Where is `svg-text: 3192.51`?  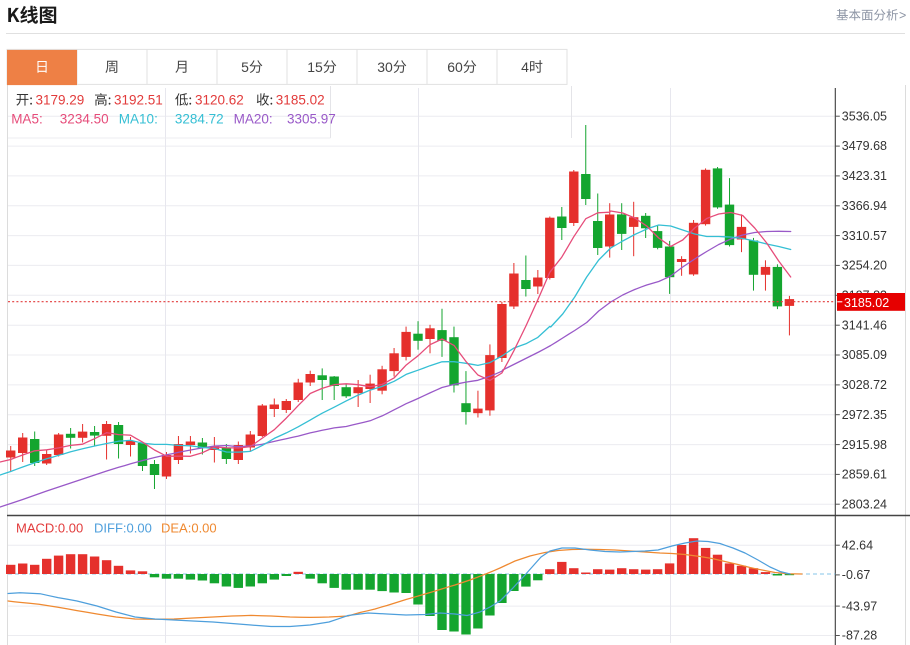
svg-text: 3192.51 is located at coordinates (138, 100).